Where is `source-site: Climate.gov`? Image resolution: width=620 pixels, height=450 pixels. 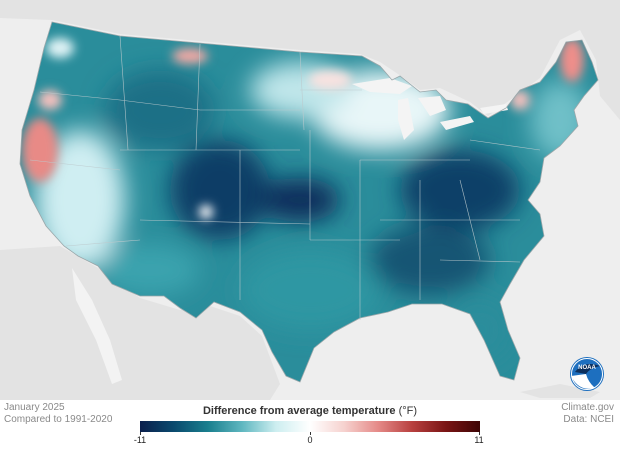
source-site: Climate.gov is located at coordinates (587, 407).